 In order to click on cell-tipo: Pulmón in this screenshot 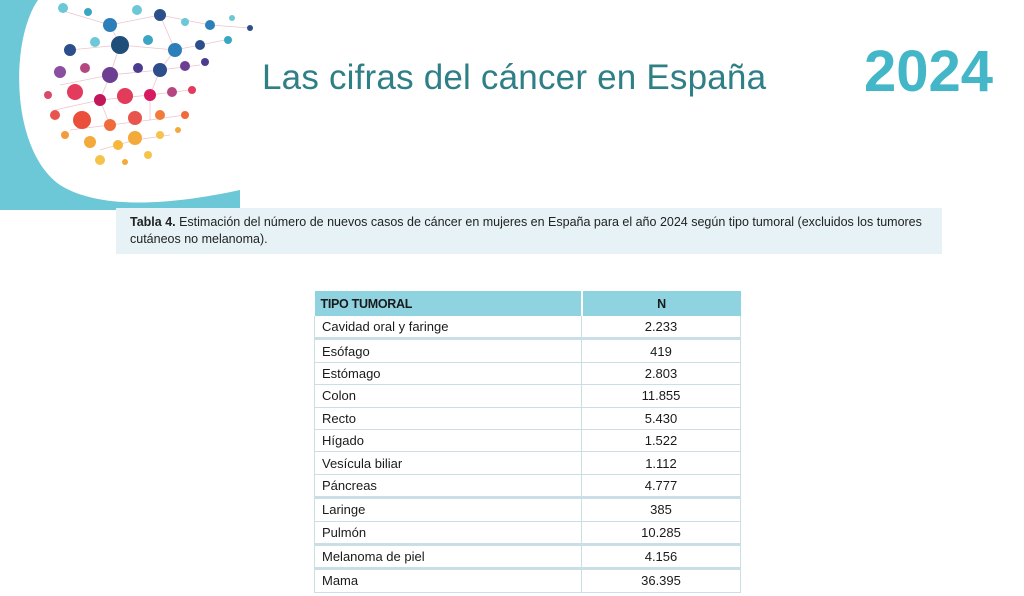, I will do `click(448, 533)`.